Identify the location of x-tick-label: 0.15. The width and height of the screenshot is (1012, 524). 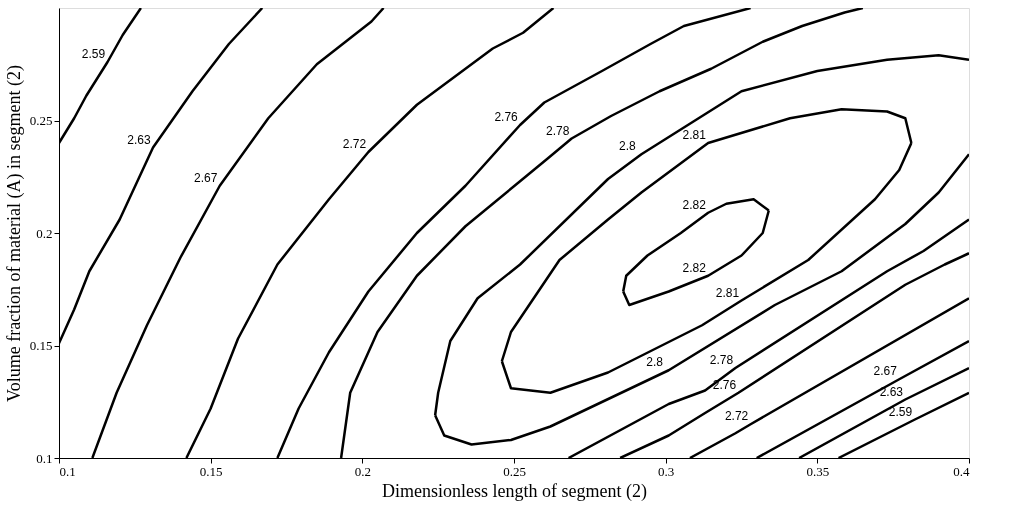
(211, 471).